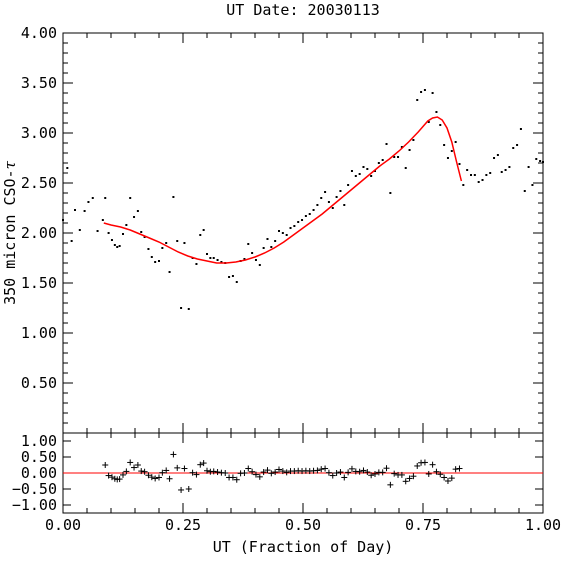 This screenshot has height=579, width=574. Describe the element at coordinates (543, 525) in the screenshot. I see `x-tick-label: 1.00` at that location.